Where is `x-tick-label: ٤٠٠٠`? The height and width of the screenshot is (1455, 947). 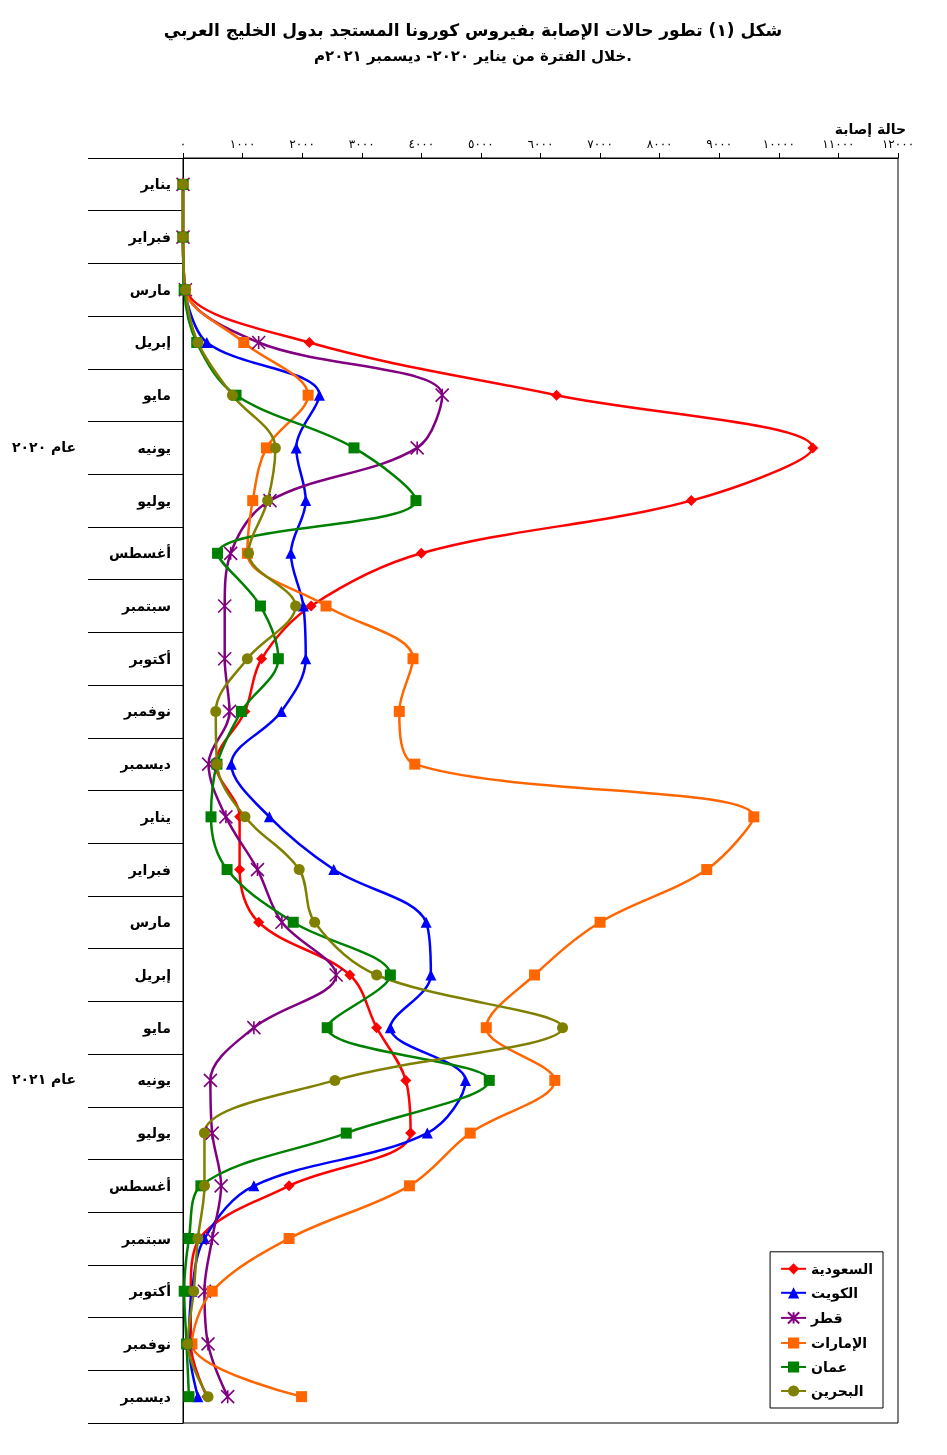
x-tick-label: ٤٠٠٠ is located at coordinates (421, 144).